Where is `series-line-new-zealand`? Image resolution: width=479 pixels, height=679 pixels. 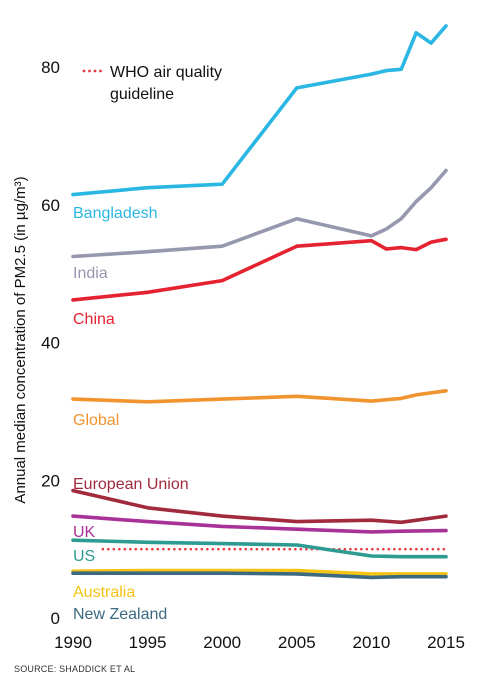 series-line-new-zealand is located at coordinates (259, 575).